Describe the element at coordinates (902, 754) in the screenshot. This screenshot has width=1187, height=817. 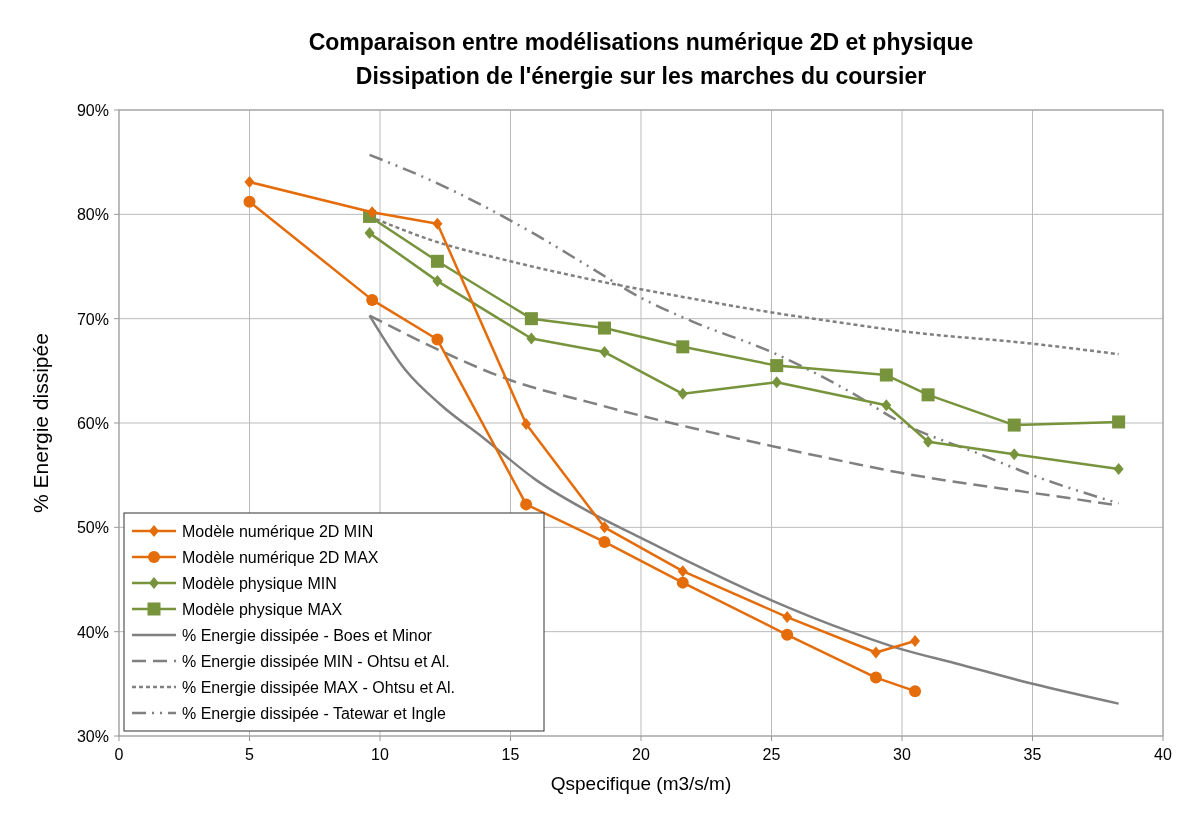
I see `x-tick-label: 30` at that location.